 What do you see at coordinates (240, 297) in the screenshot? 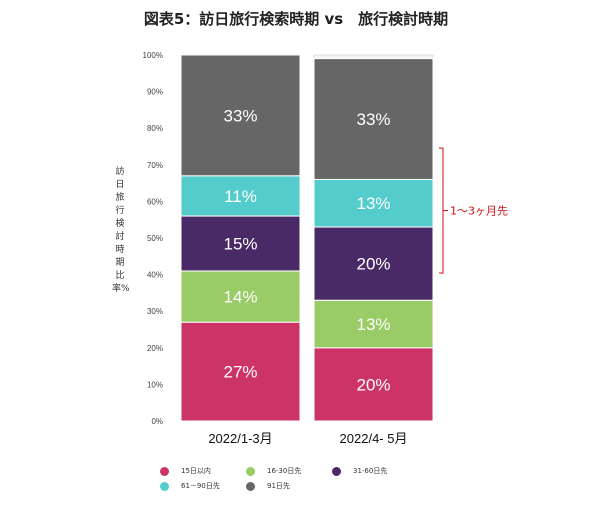
I see `data-label: 14%` at bounding box center [240, 297].